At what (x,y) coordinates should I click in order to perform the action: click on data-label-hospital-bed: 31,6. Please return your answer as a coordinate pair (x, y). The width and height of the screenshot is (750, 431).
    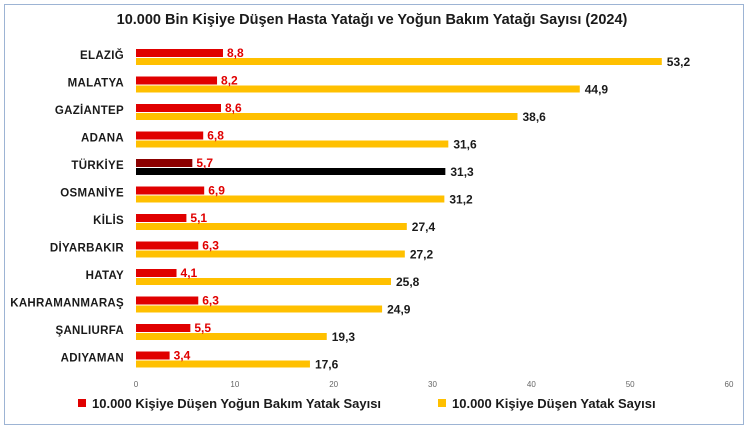
    Looking at the image, I should click on (465, 145).